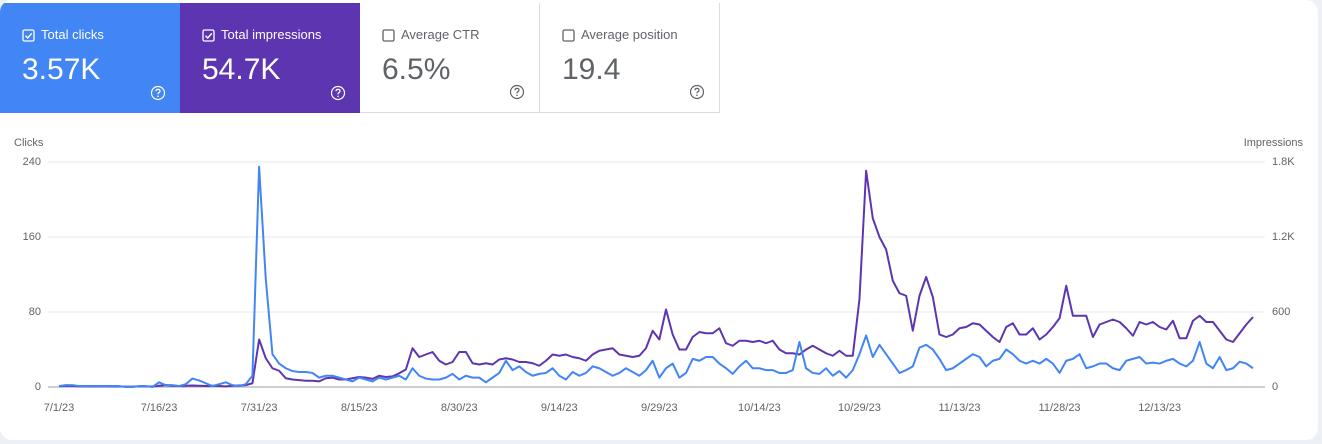 The width and height of the screenshot is (1322, 444). I want to click on y-tick-label: 80, so click(35, 312).